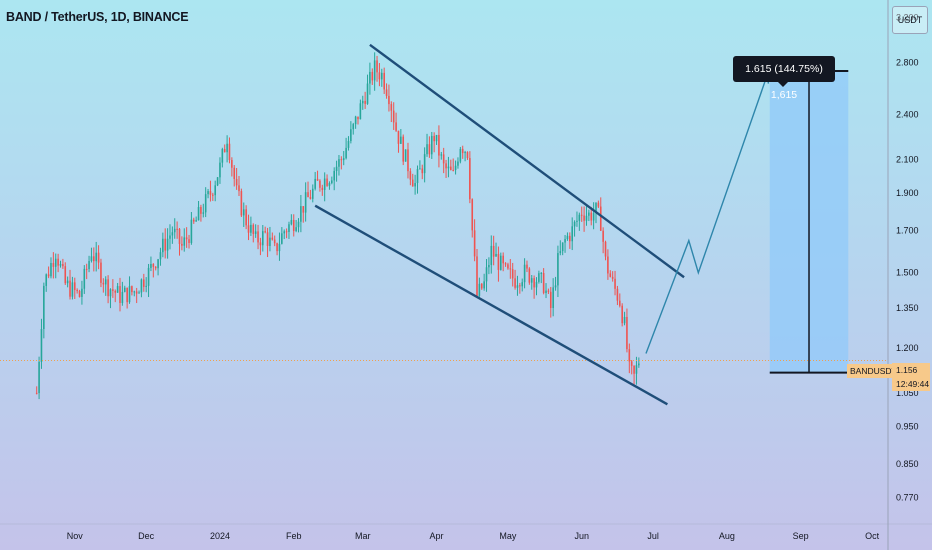  Describe the element at coordinates (97, 17) in the screenshot. I see `chart-title: BAND / TetherUS, 1D, BINANCE` at that location.